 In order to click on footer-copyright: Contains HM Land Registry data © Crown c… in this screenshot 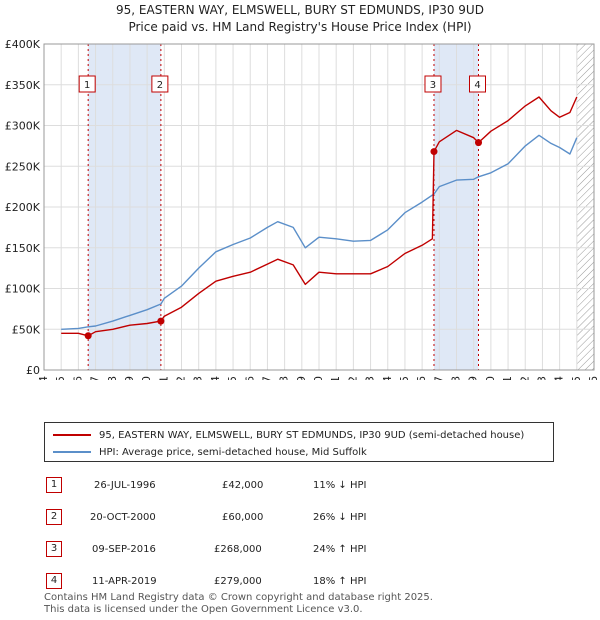, I will do `click(238, 597)`.